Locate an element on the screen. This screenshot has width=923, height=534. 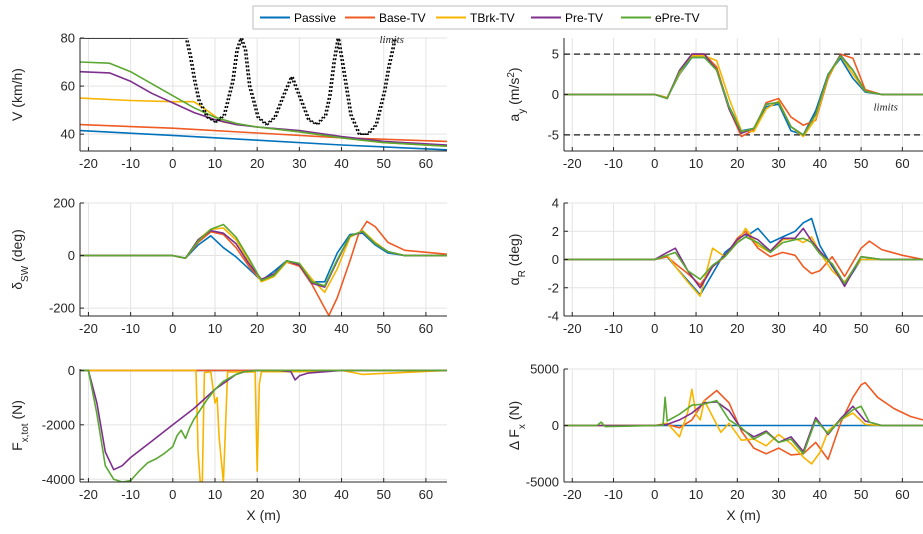
series-line-tbrk-tv is located at coordinates (263, 425).